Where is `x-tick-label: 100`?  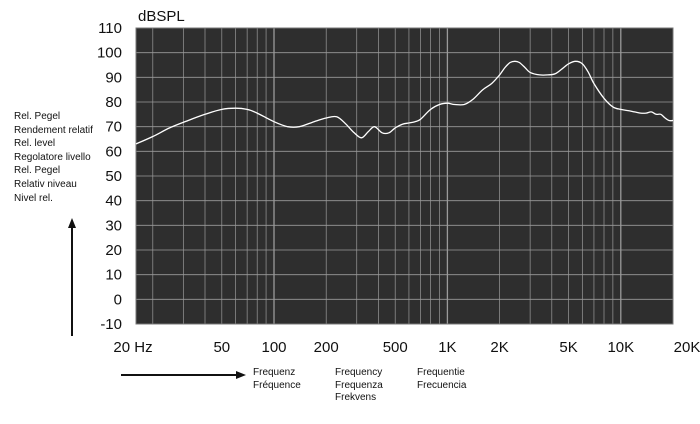
x-tick-label: 100 is located at coordinates (273, 347).